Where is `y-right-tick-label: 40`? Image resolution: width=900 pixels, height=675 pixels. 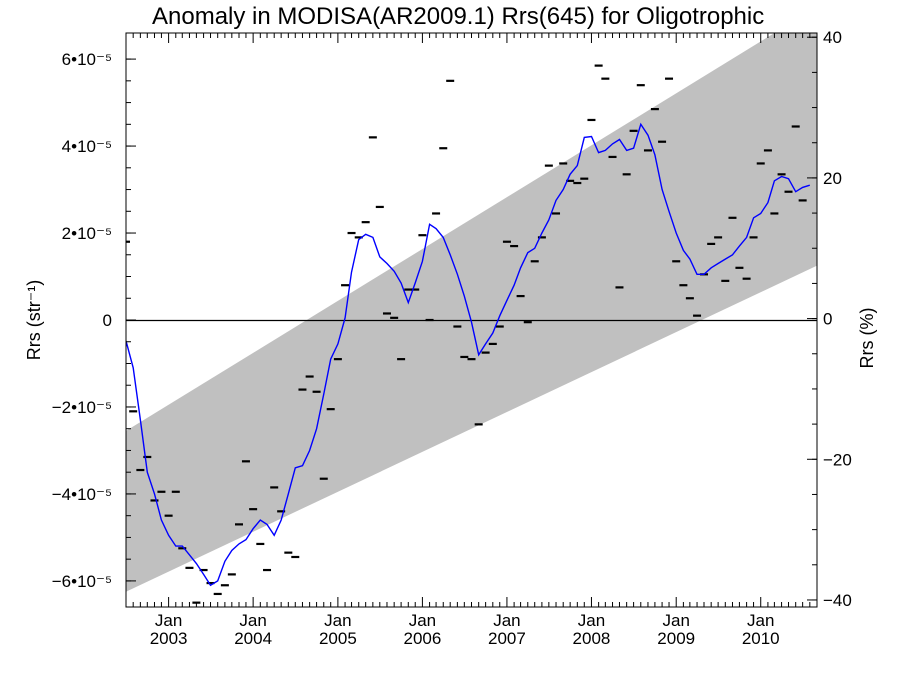
y-right-tick-label: 40 is located at coordinates (832, 37).